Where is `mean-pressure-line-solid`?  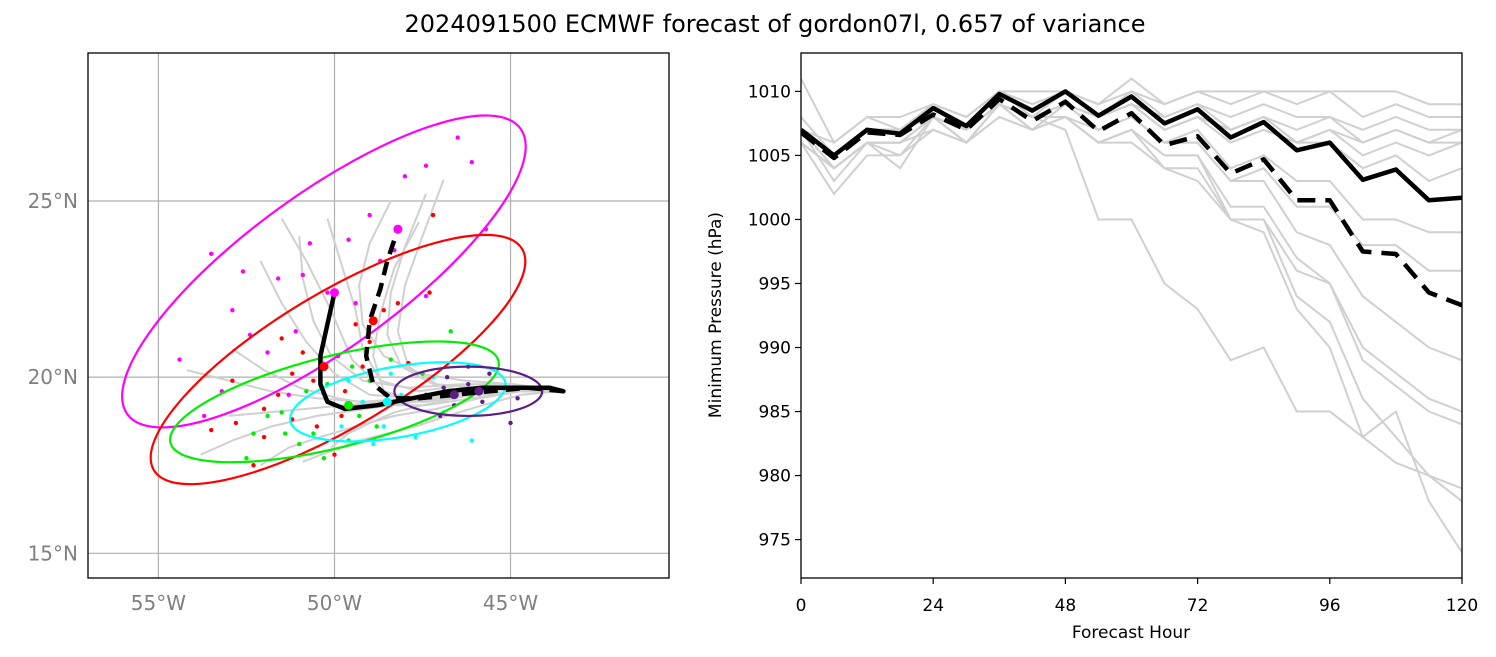 mean-pressure-line-solid is located at coordinates (1131, 146).